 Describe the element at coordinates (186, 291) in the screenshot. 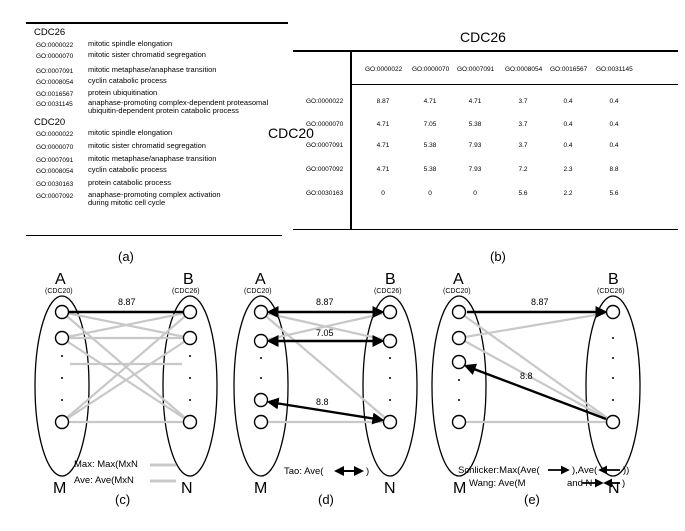

I see `panel-c-right-sub: (CDC26)` at that location.